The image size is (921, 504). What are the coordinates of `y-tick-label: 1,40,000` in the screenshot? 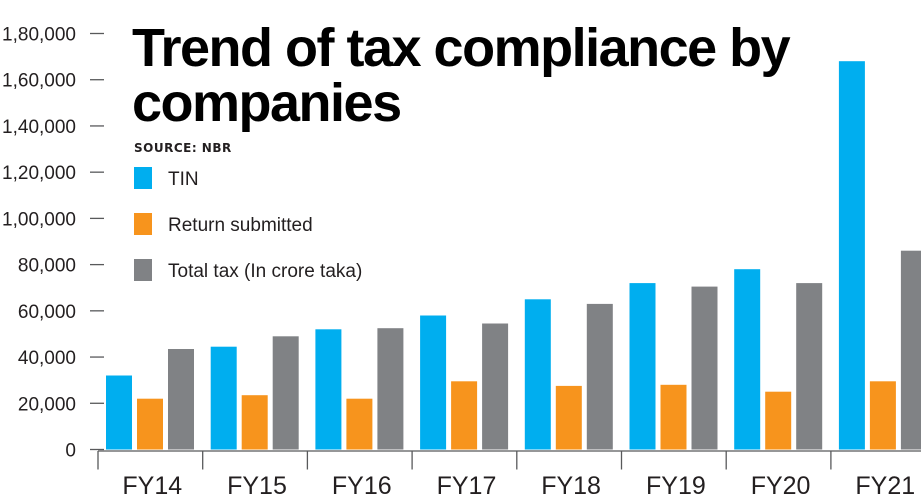 It's located at (39, 127).